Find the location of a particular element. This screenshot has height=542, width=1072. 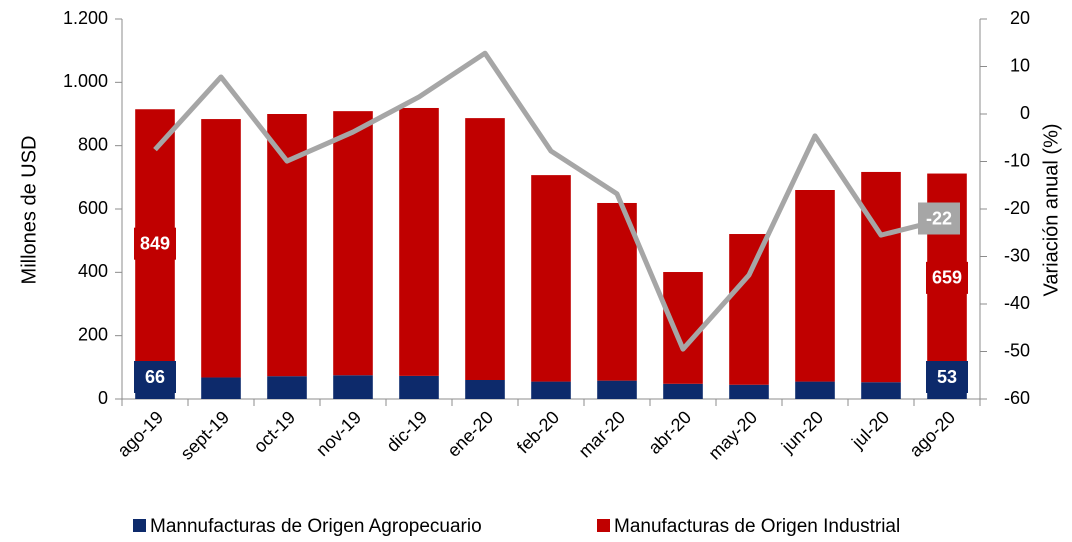

value-label-text: 659 is located at coordinates (947, 278).